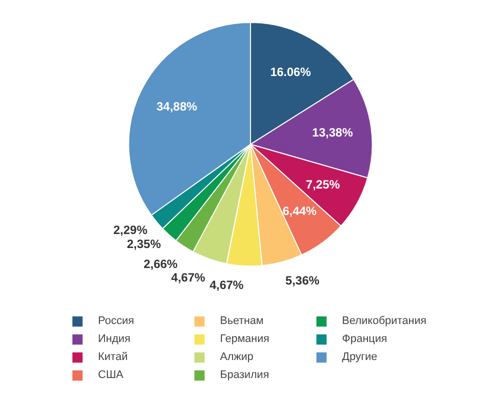 Image resolution: width=500 pixels, height=400 pixels. What do you see at coordinates (242, 321) in the screenshot?
I see `legend-label: Вьетнам` at bounding box center [242, 321].